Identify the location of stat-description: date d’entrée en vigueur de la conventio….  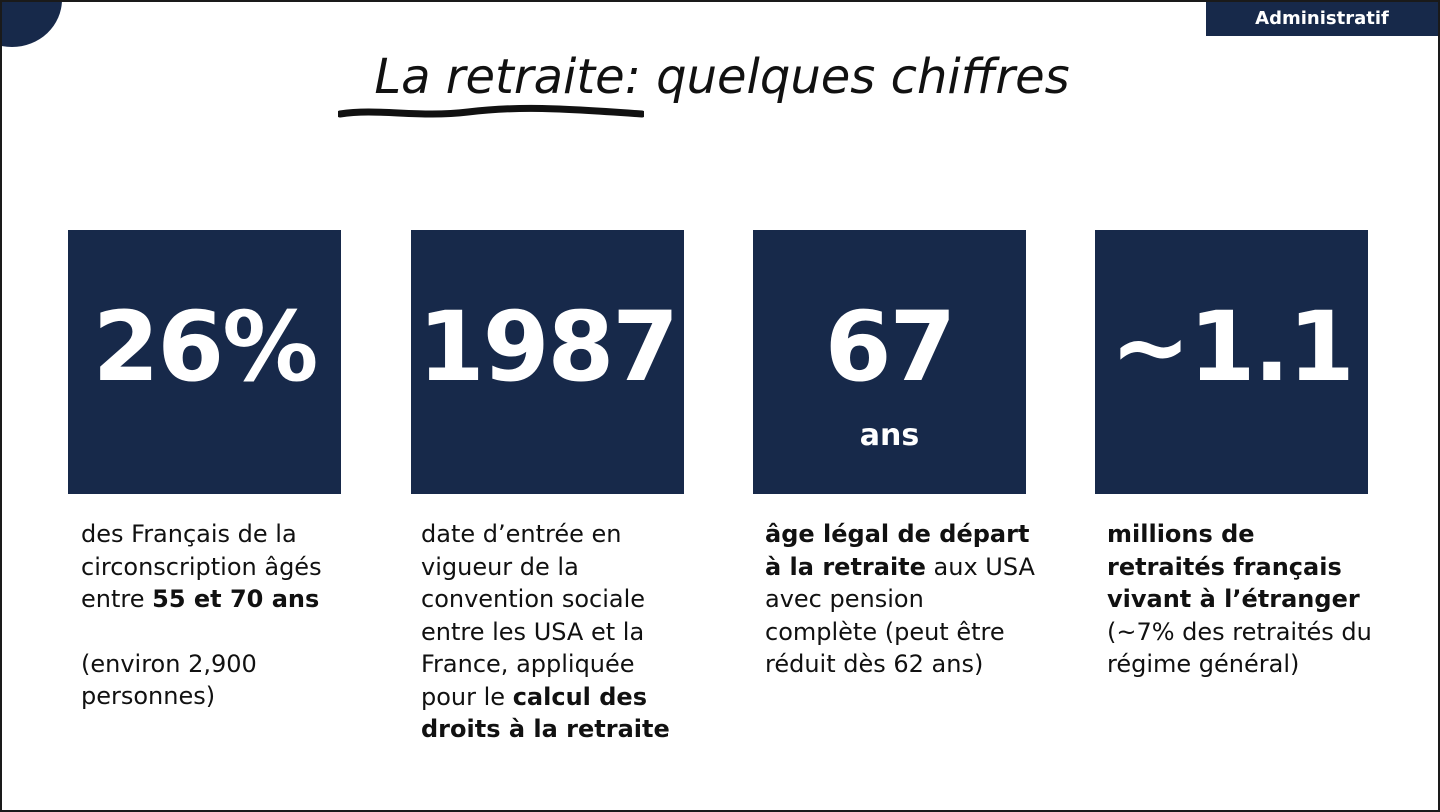
(556, 632).